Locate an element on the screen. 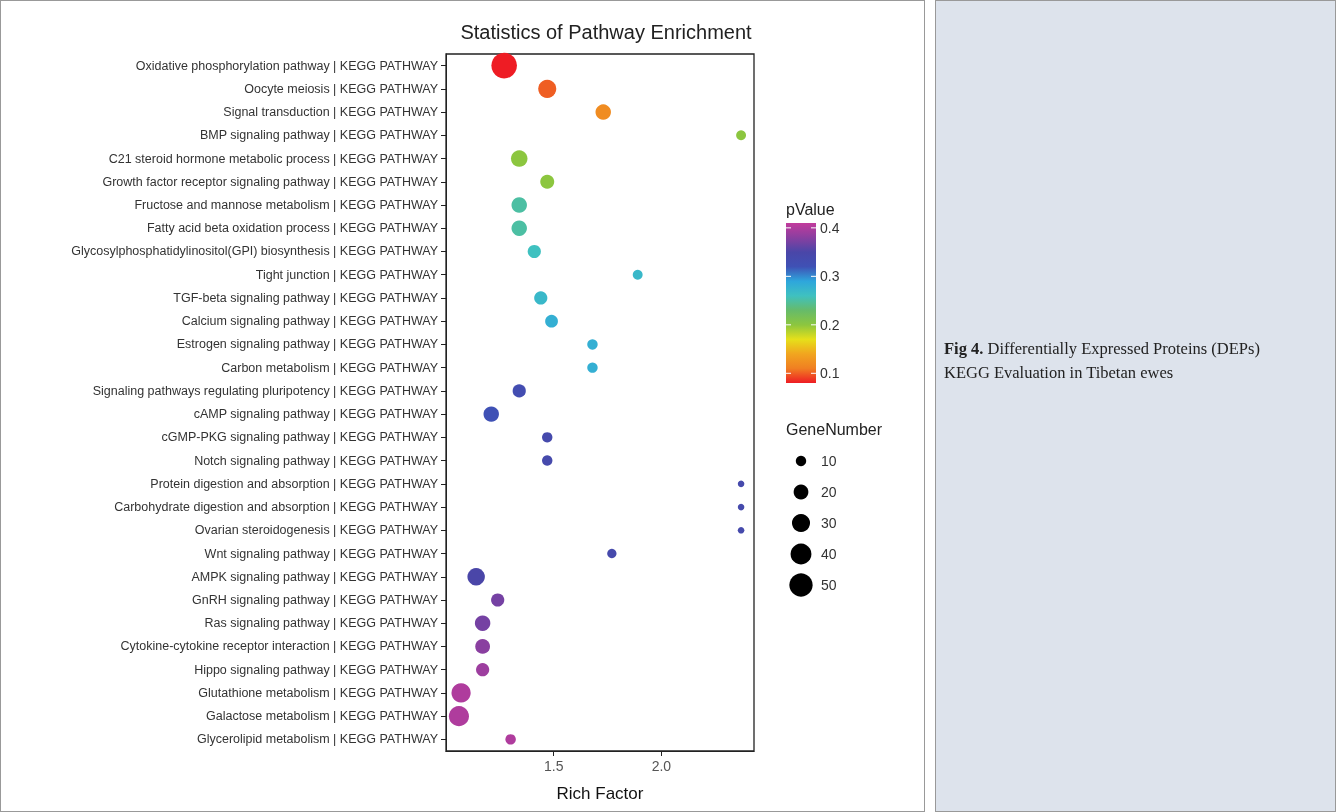 This screenshot has width=1336, height=812. y-tick-label: Ras signaling pathway | KEGG PATHWAY is located at coordinates (321, 623).